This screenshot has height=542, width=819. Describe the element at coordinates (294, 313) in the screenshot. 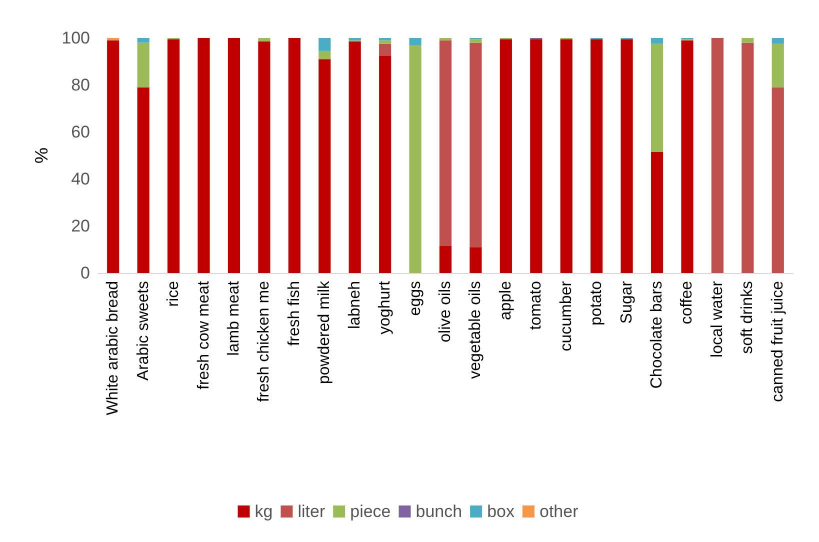

I see `x-tick-label: fresh fish` at that location.